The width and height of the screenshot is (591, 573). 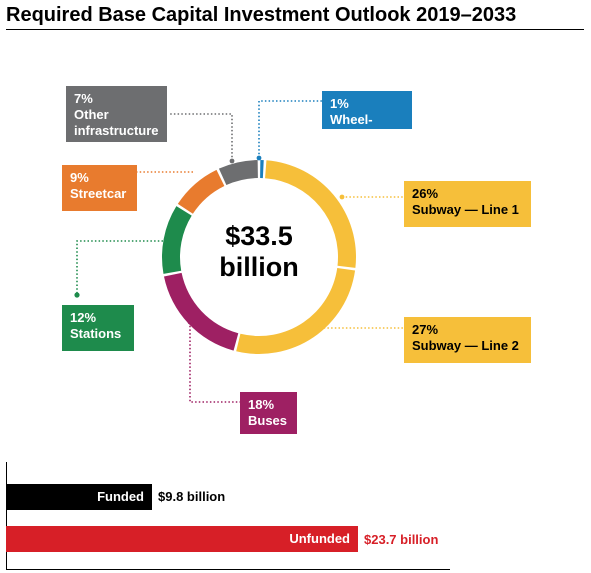 What do you see at coordinates (465, 345) in the screenshot?
I see `slice-name: Subway — Line 2` at bounding box center [465, 345].